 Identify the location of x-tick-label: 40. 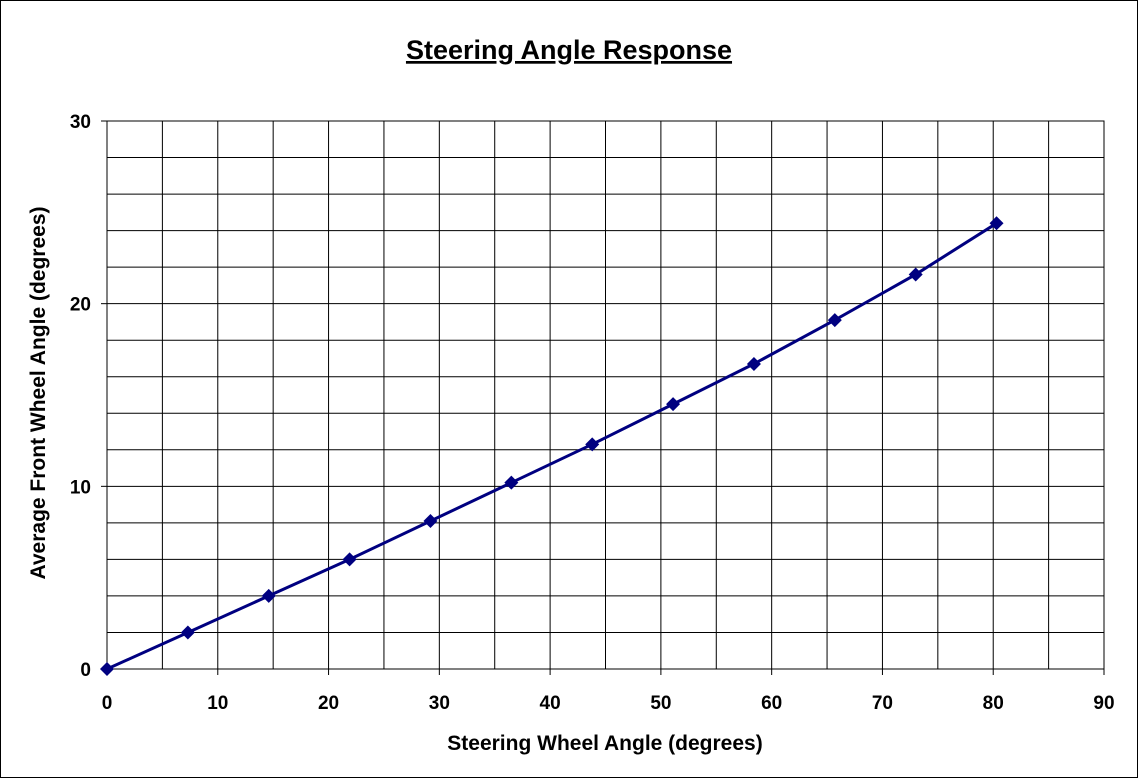
(550, 703).